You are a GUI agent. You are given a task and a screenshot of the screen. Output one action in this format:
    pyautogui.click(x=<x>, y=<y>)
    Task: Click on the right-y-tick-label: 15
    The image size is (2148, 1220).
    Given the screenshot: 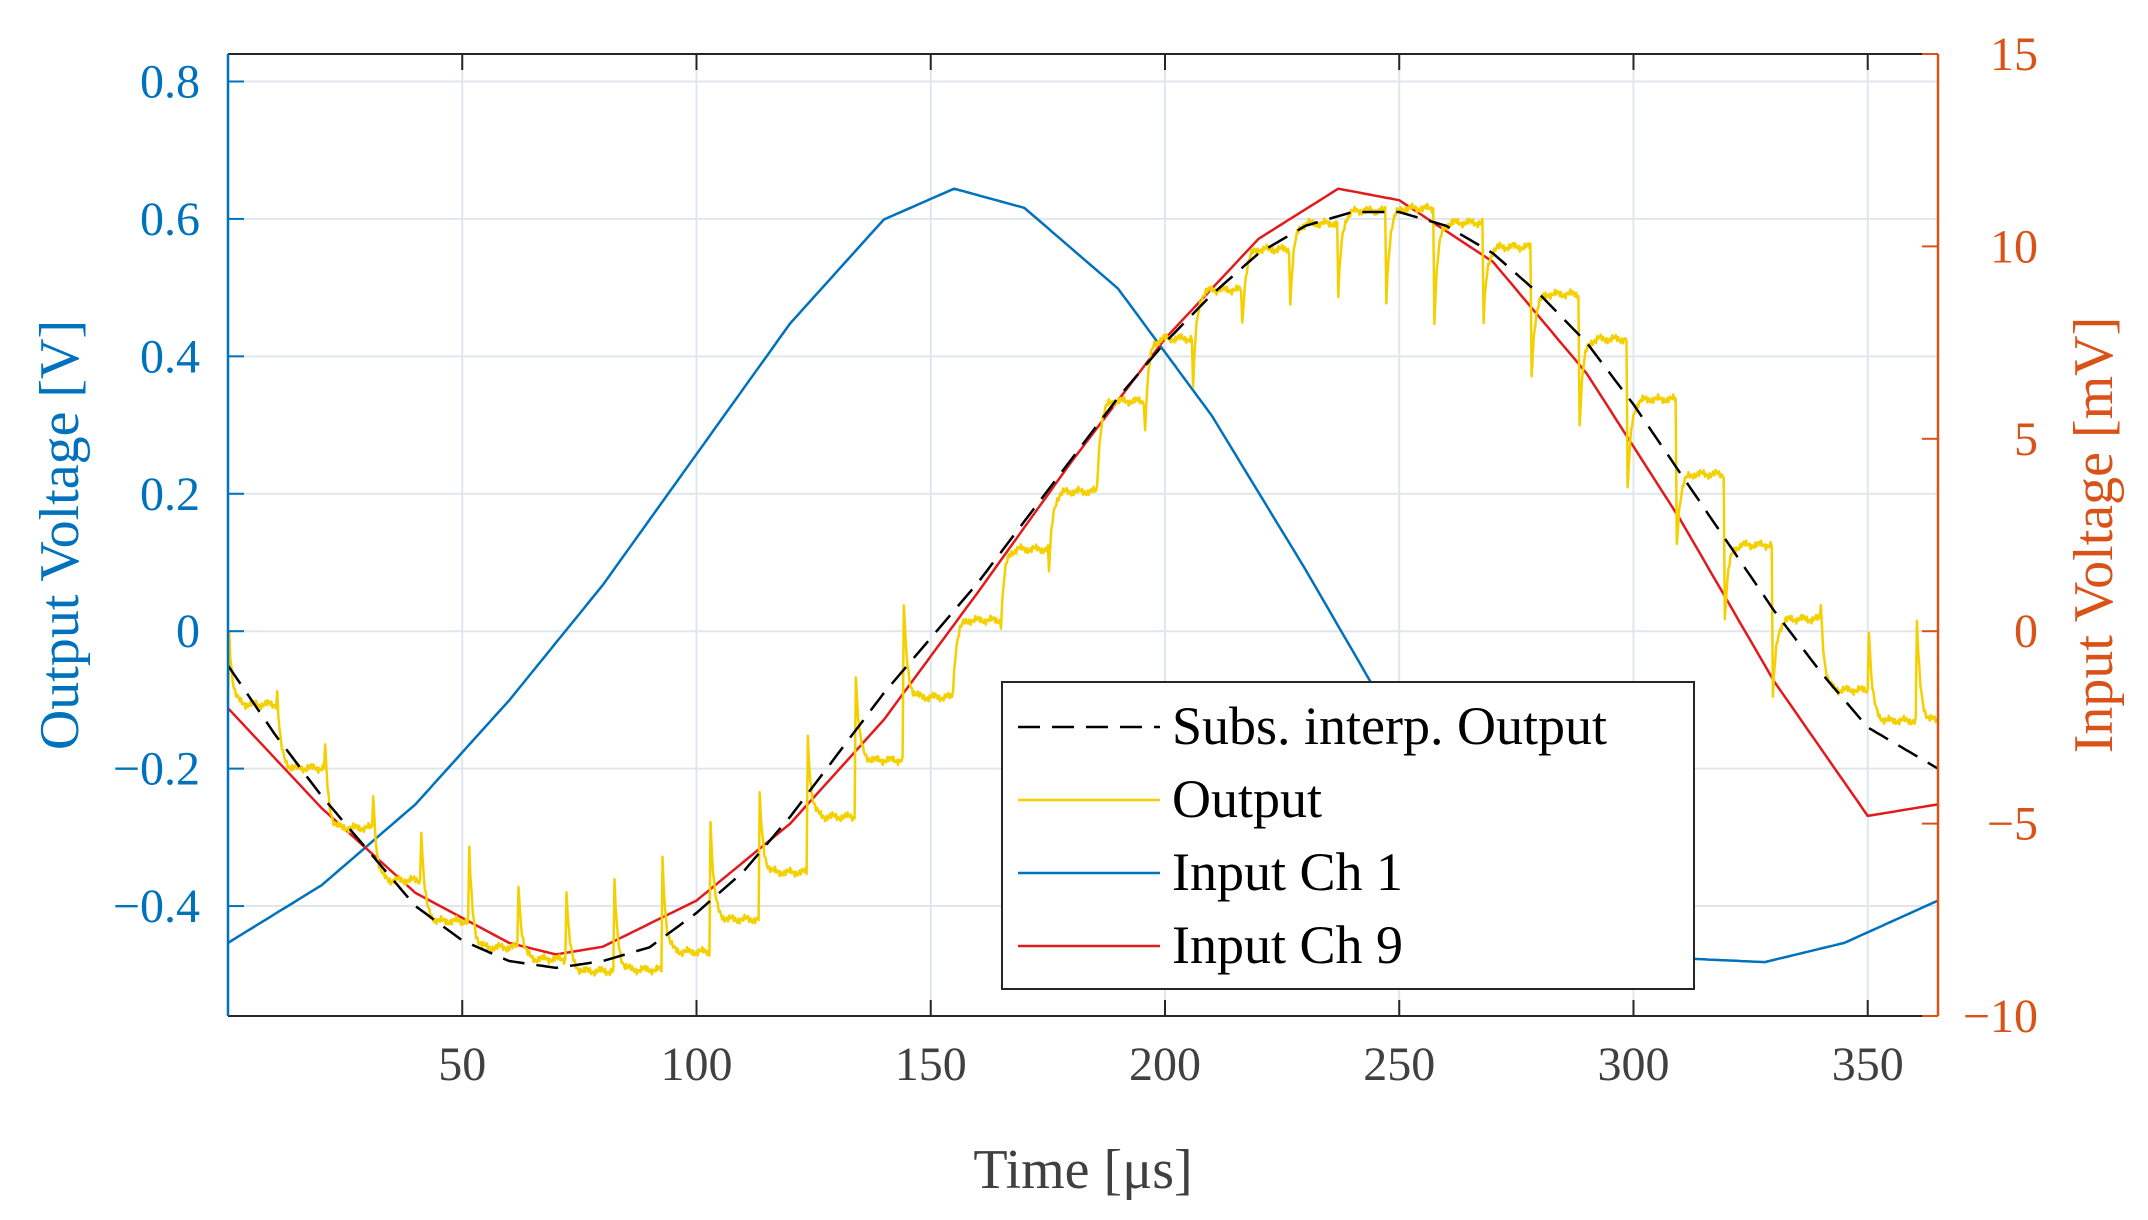 What is the action you would take?
    pyautogui.click(x=2014, y=54)
    